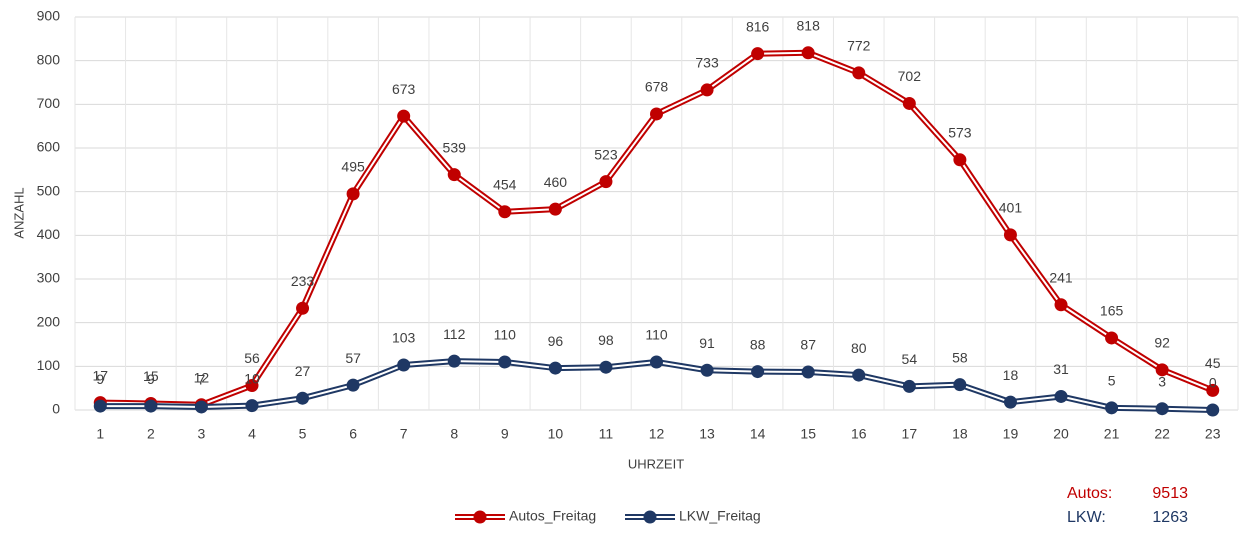 This screenshot has height=536, width=1242. I want to click on x-tick-label: 10, so click(556, 434).